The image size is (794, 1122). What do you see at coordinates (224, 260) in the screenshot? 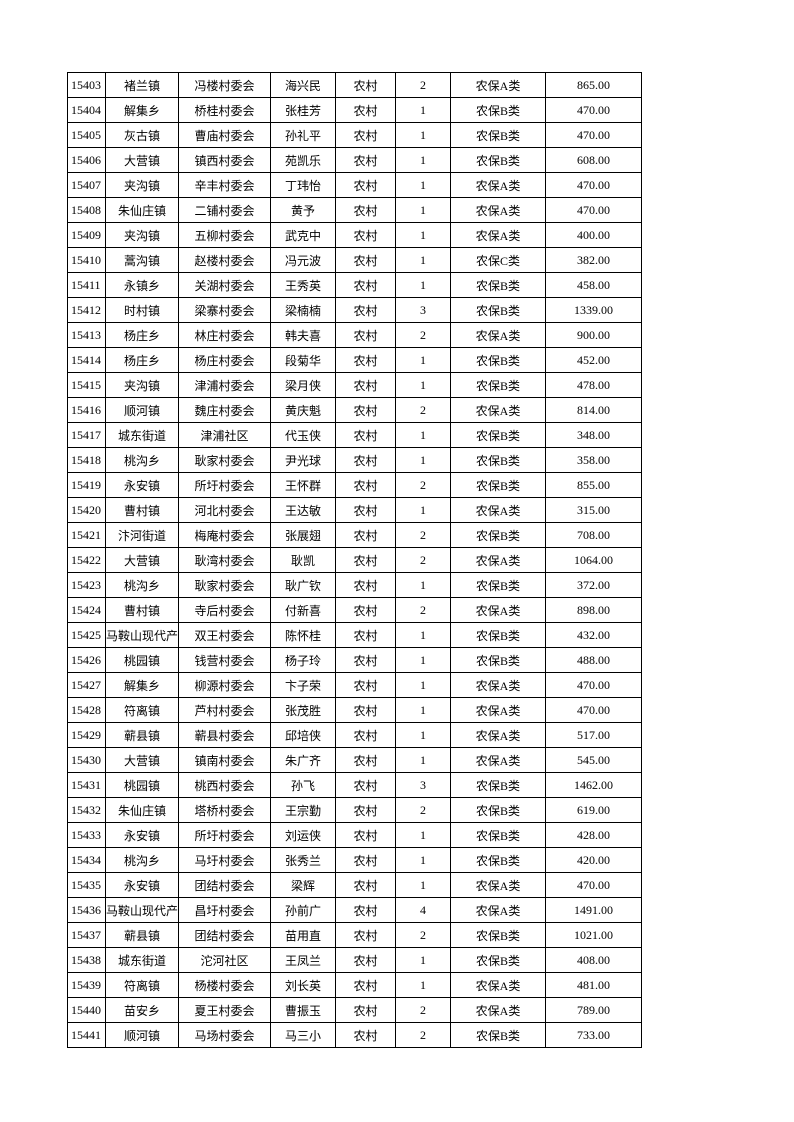
I see `village: 赵楼村委会` at bounding box center [224, 260].